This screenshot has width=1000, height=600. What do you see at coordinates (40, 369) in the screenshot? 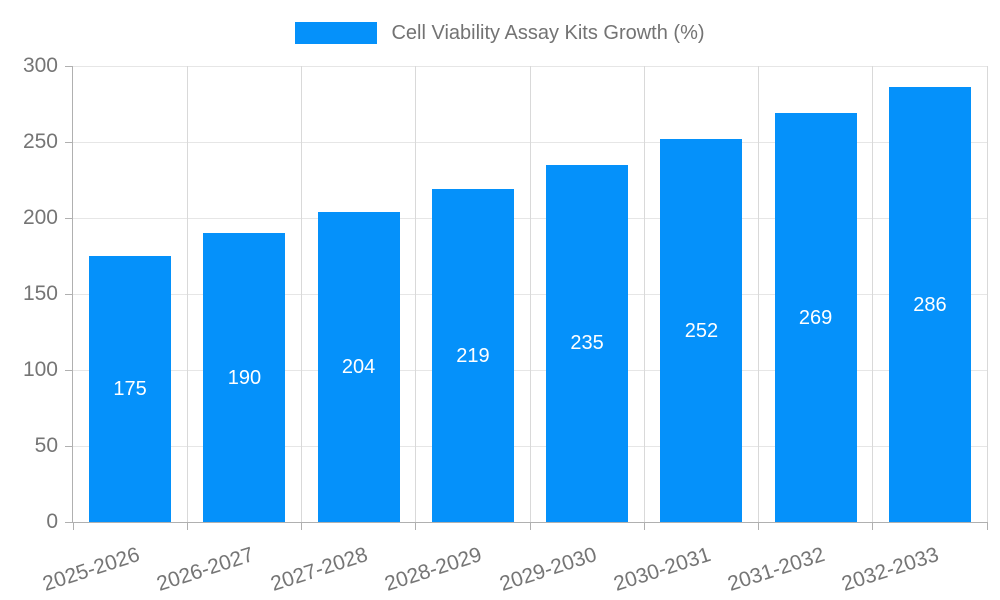
I see `y-axis-tick-label: 100` at bounding box center [40, 369].